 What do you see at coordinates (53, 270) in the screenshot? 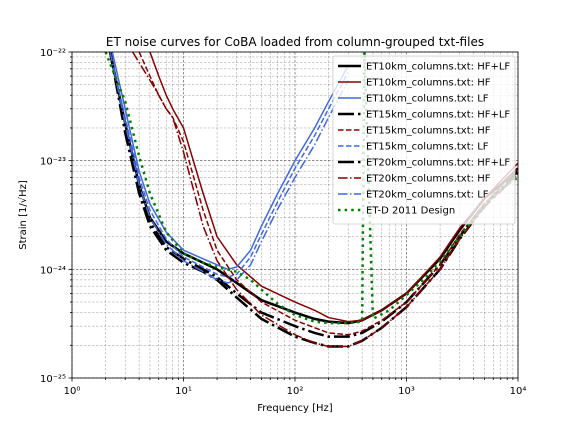
I see `y-tick-label: 10⁻²⁴` at bounding box center [53, 270].